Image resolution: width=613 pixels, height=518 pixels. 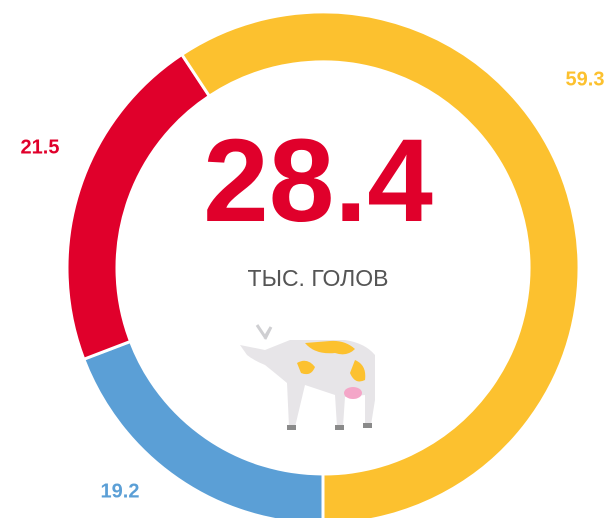 What do you see at coordinates (40, 147) in the screenshot?
I see `value-label: 21.5` at bounding box center [40, 147].